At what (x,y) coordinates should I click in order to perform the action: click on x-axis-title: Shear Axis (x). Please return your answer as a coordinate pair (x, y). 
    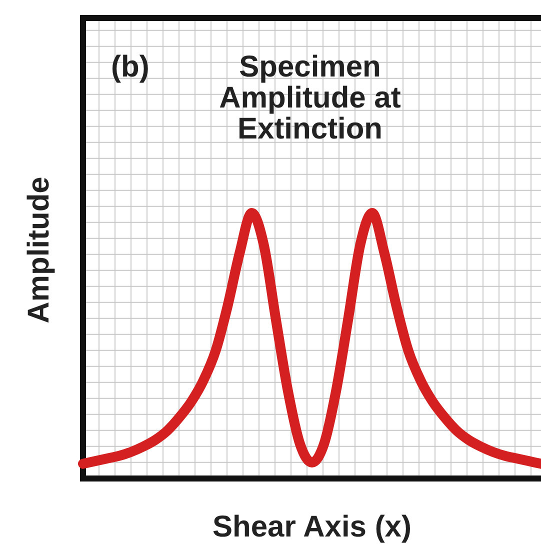
    Looking at the image, I should click on (312, 527).